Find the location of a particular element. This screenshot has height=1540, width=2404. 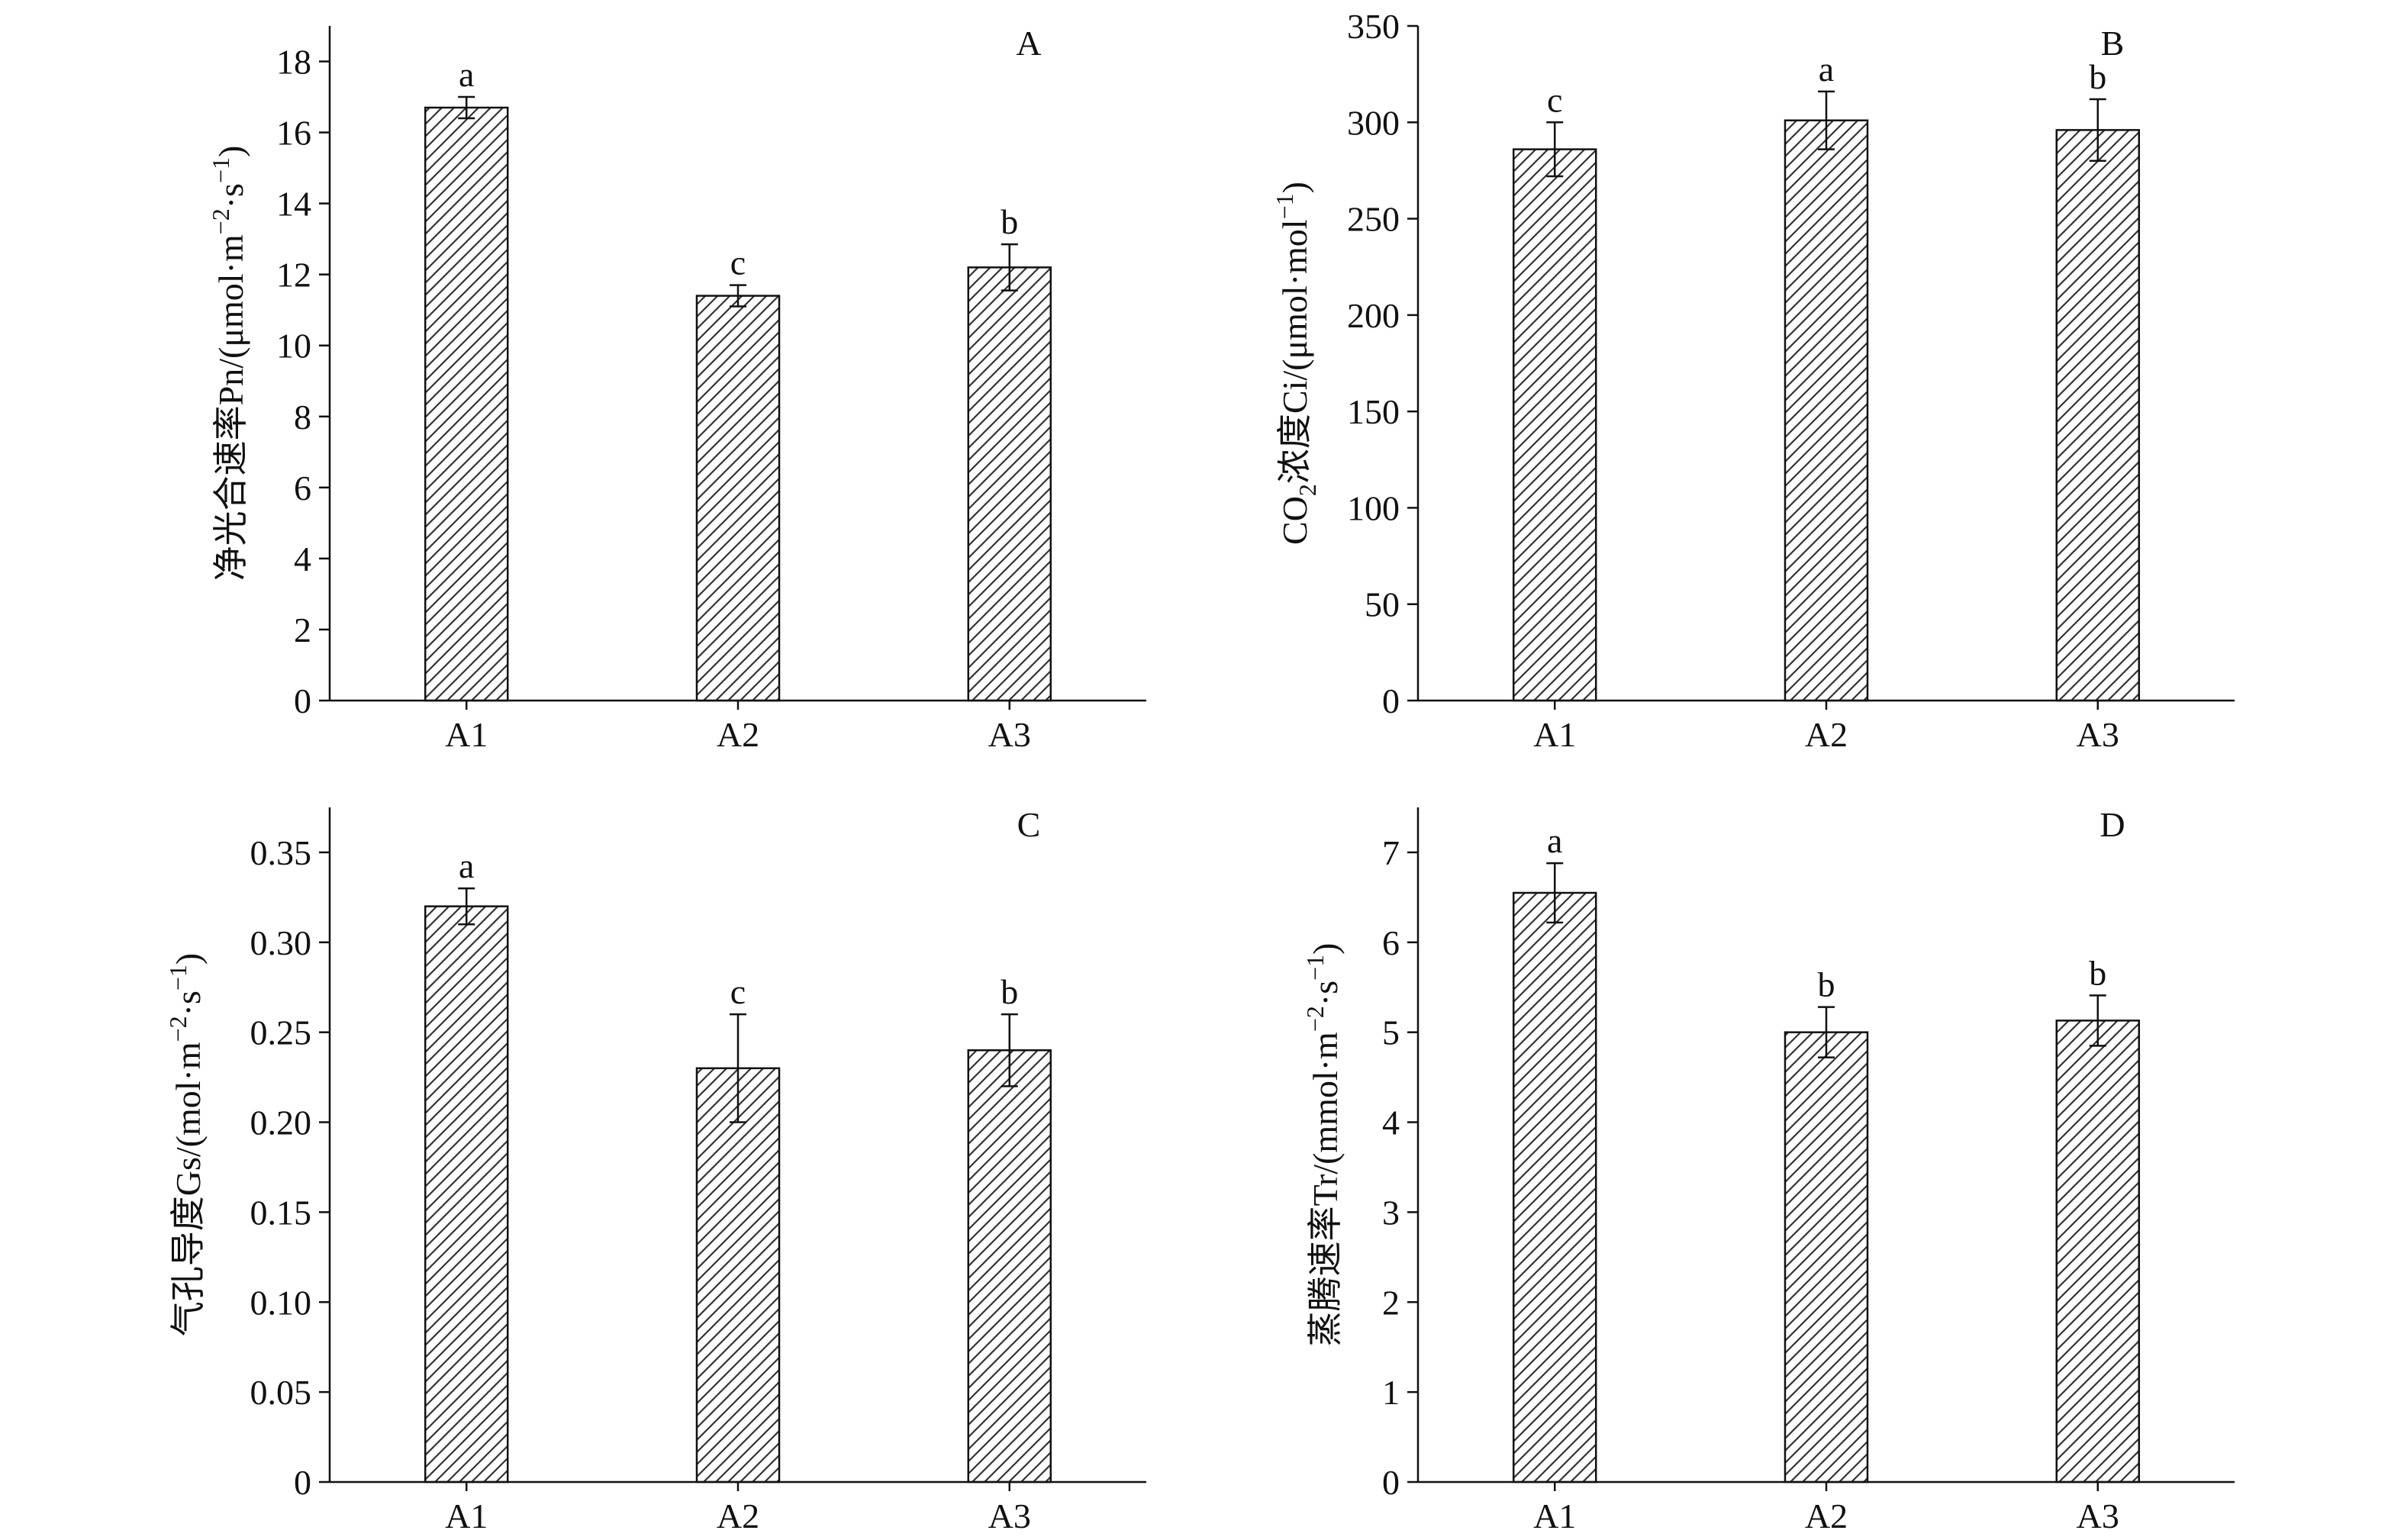

y-tick-label: 14 is located at coordinates (293, 204).